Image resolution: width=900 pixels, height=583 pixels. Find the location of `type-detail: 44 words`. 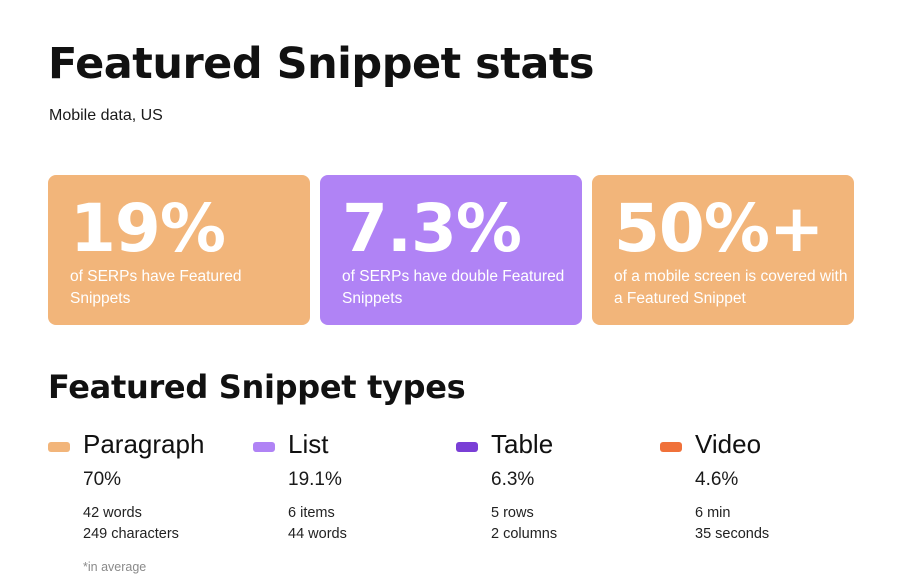

type-detail: 44 words is located at coordinates (317, 534).